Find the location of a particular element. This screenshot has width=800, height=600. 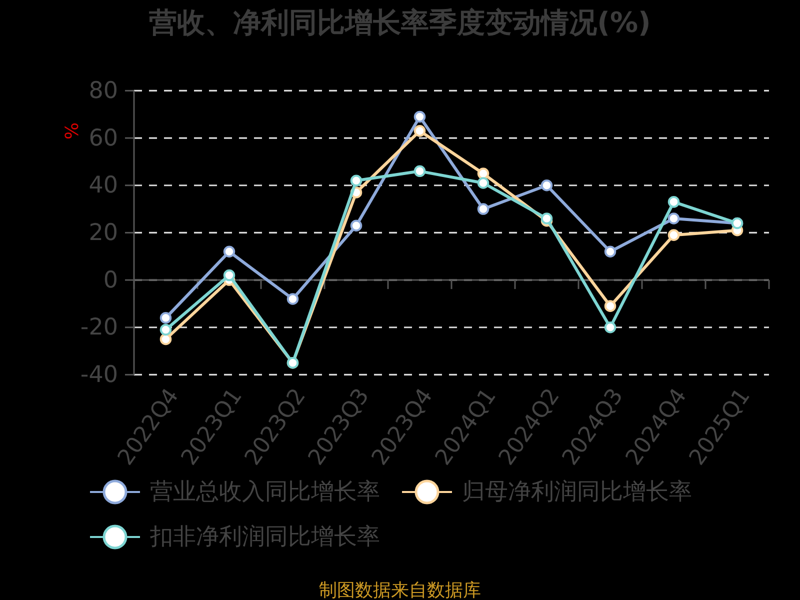

y-tick-label: -40 is located at coordinates (99, 375).